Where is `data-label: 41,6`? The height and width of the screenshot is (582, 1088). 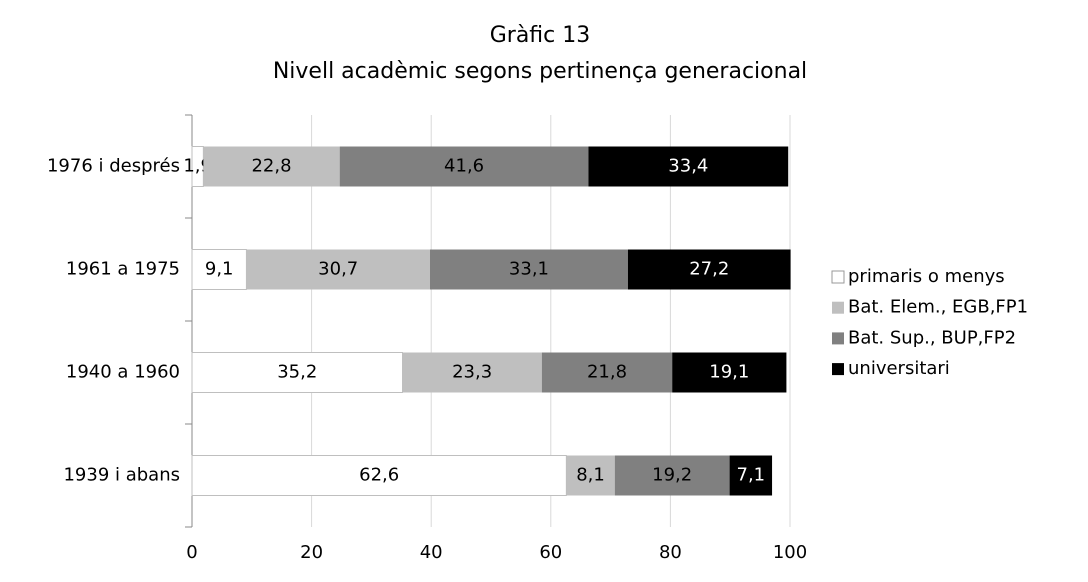
data-label: 41,6 is located at coordinates (464, 166).